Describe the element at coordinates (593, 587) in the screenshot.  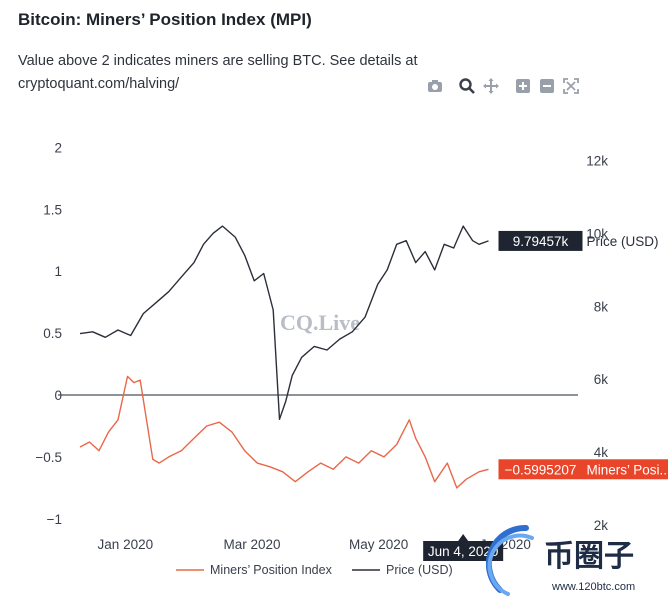
I see `watermark-url: www.120btc.com` at that location.